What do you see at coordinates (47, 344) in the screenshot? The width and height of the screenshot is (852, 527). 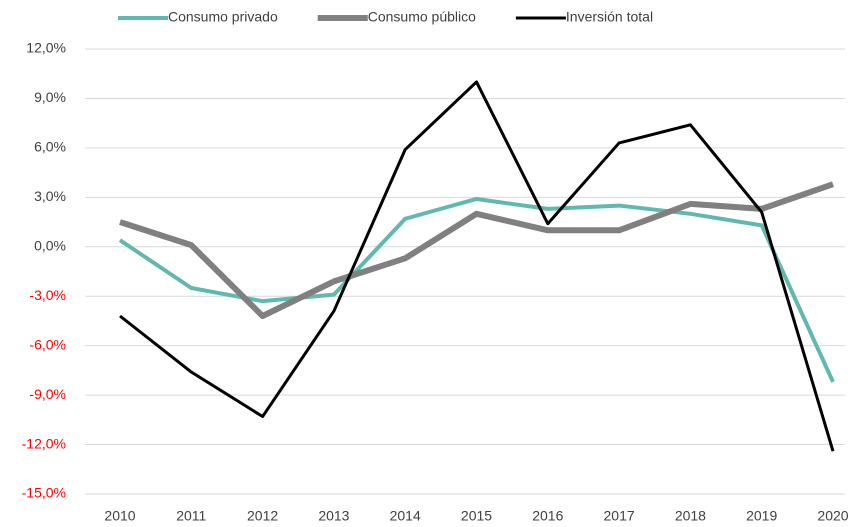 I see `y-tick-label: -6,0%` at bounding box center [47, 344].